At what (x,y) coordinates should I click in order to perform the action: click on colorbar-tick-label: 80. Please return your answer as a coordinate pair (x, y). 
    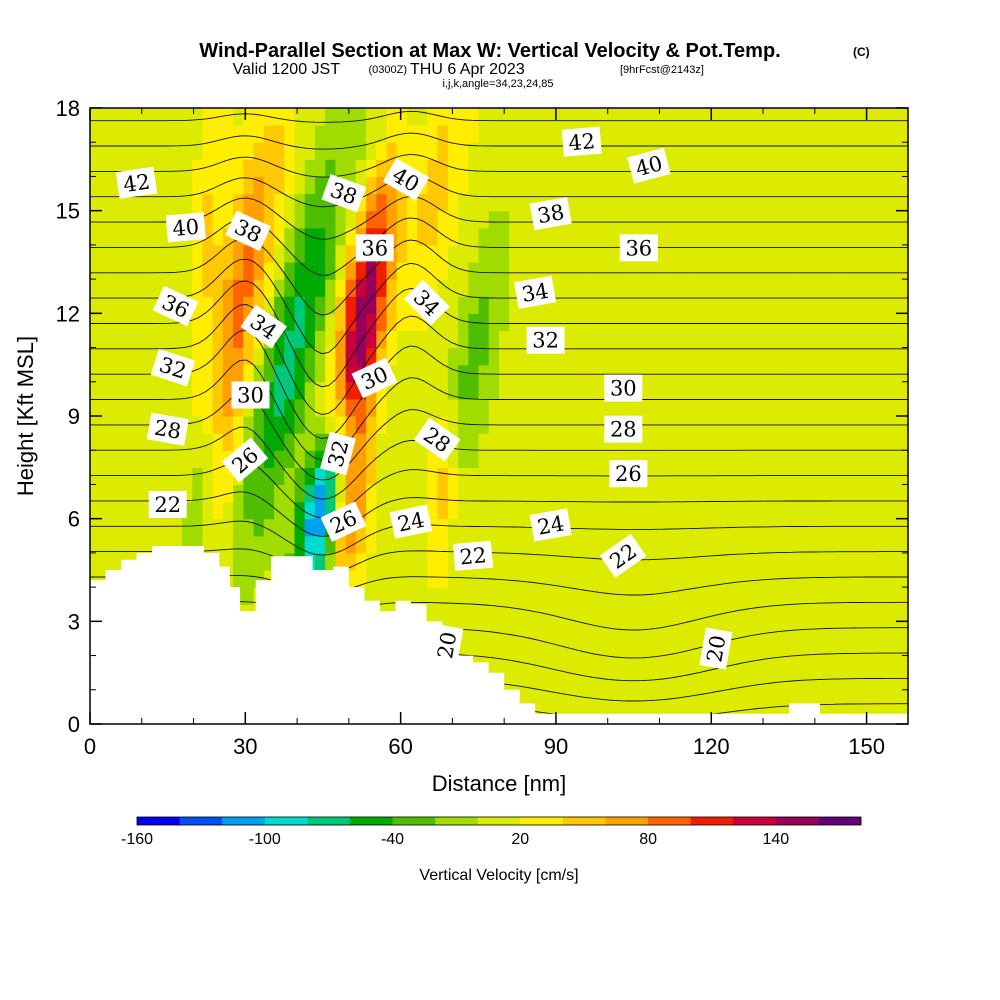
    Looking at the image, I should click on (648, 839).